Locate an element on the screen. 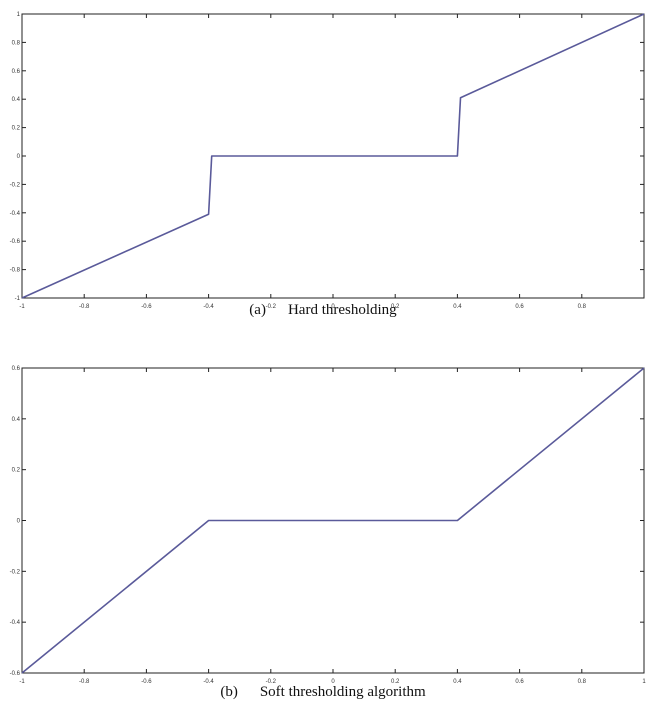 The image size is (646, 711). chart-b-xtick-label: 0.6 is located at coordinates (519, 681).